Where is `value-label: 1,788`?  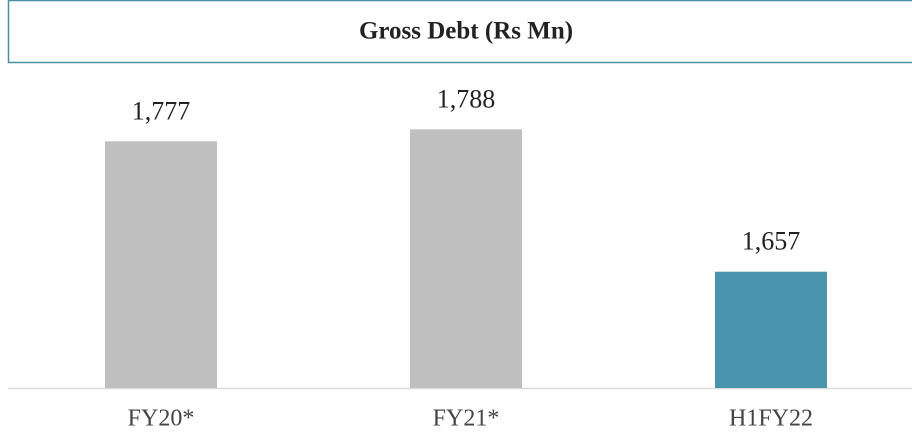 value-label: 1,788 is located at coordinates (466, 98).